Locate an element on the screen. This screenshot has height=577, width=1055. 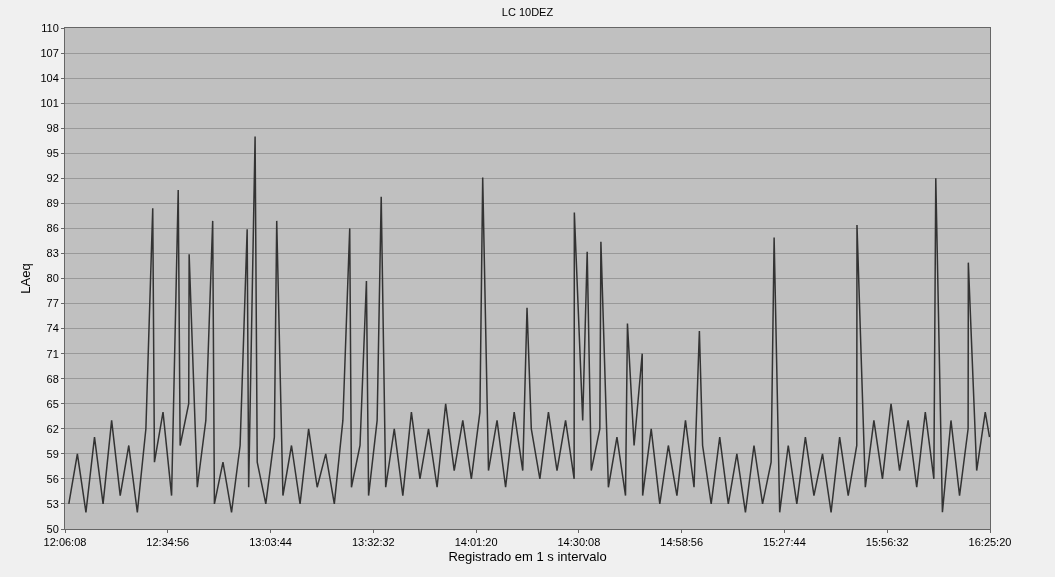
y-tick-label: 53 is located at coordinates (52, 503).